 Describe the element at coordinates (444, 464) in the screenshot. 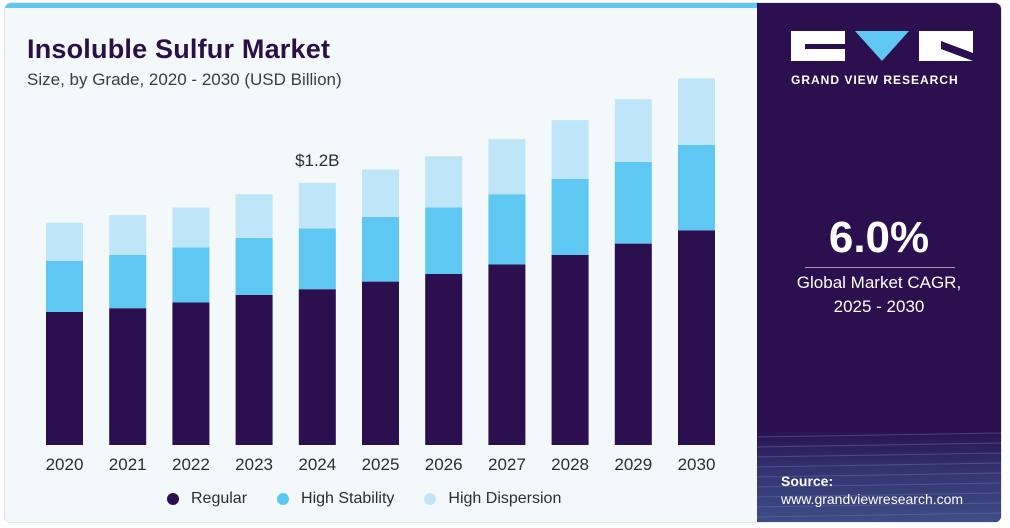

I see `x-tick-label-2026: 2026` at that location.